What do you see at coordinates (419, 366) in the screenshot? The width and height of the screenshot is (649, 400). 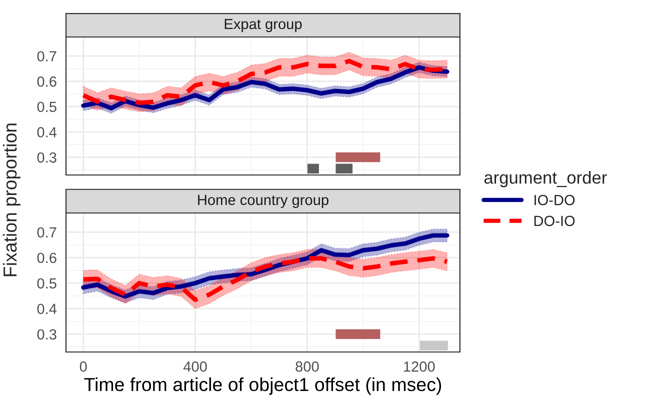 I see `x-tick-label: 1200` at bounding box center [419, 366].